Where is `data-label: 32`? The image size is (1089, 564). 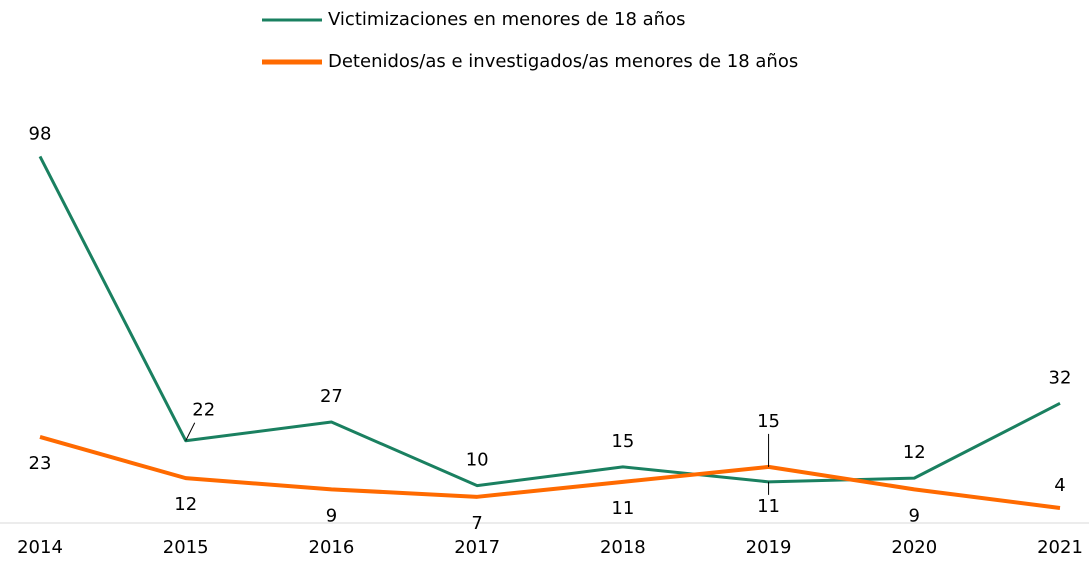
data-label: 32 is located at coordinates (1060, 377).